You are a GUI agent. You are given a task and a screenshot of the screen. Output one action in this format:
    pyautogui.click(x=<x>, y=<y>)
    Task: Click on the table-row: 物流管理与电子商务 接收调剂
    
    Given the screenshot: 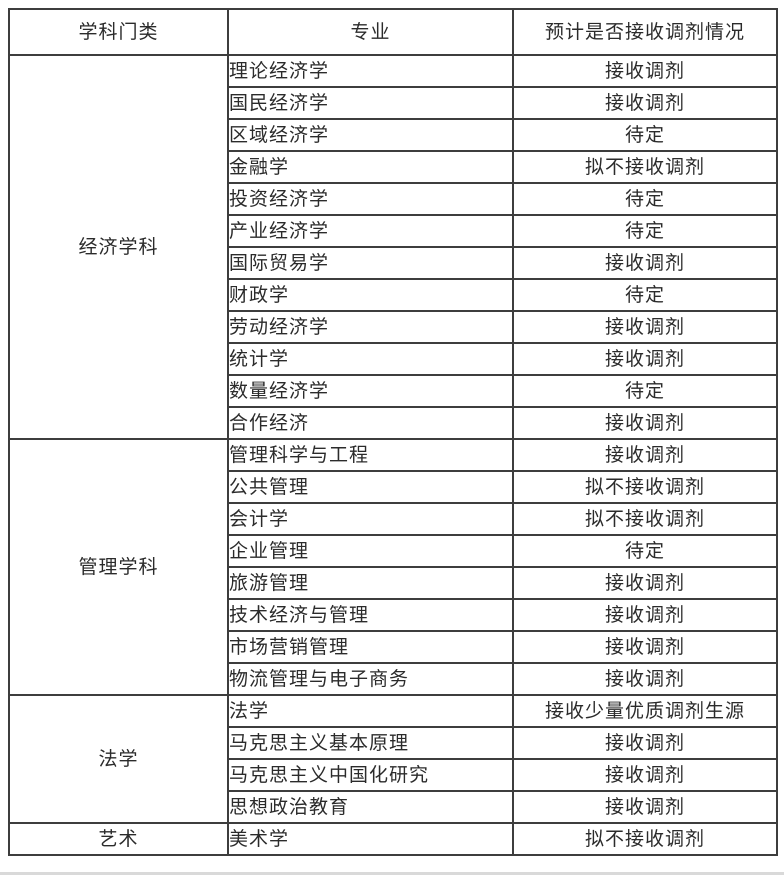 What is the action you would take?
    pyautogui.click(x=393, y=679)
    